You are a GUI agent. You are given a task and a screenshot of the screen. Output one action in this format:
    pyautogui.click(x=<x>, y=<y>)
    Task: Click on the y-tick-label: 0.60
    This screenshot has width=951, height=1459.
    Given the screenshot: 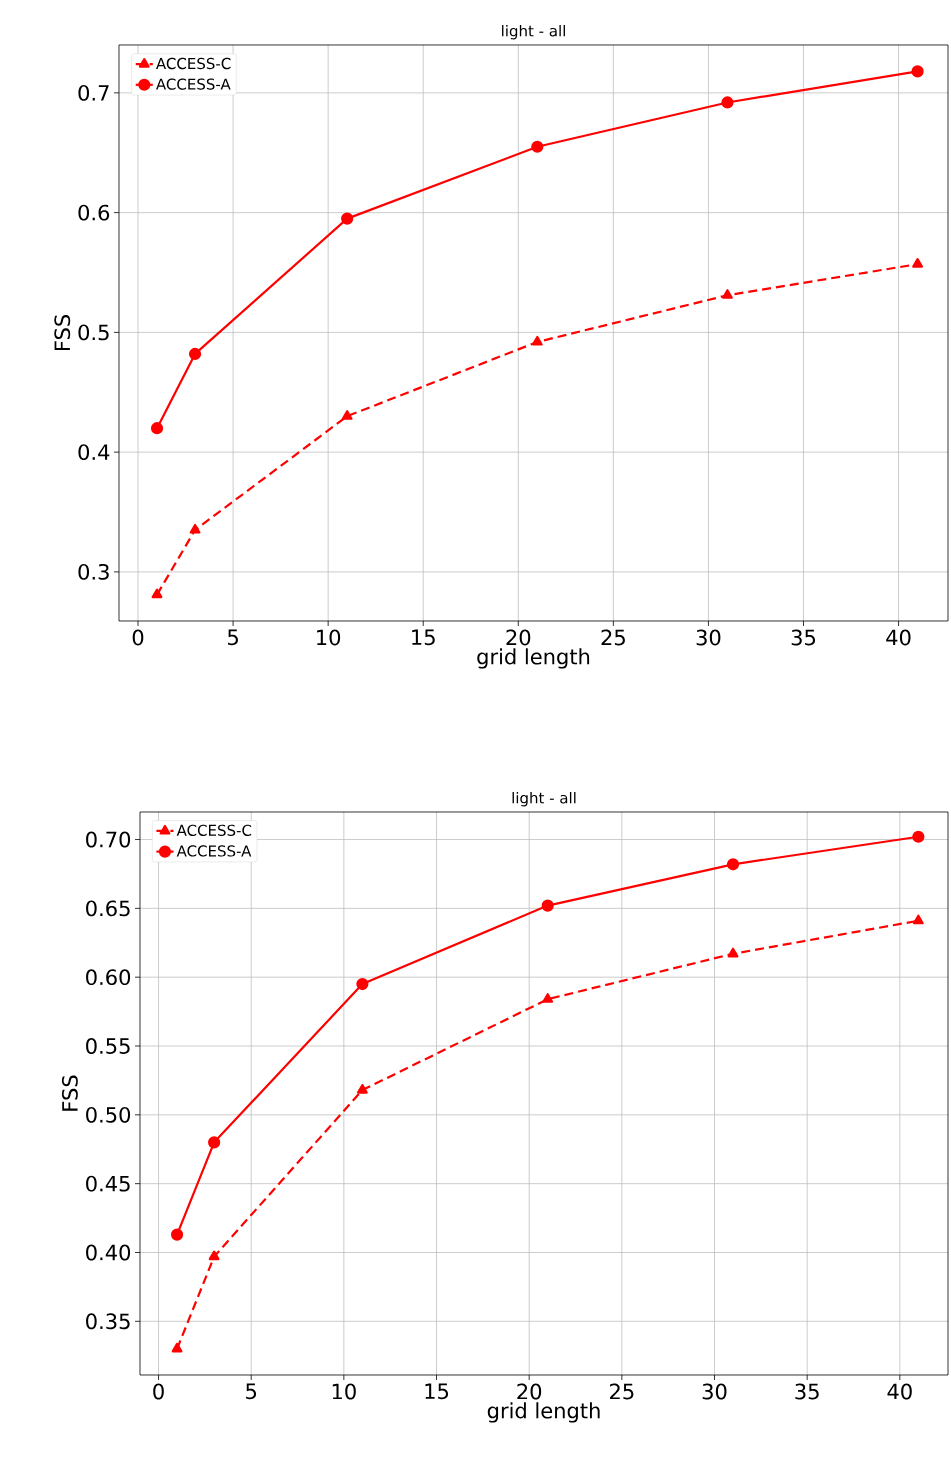 What is the action you would take?
    pyautogui.click(x=108, y=977)
    